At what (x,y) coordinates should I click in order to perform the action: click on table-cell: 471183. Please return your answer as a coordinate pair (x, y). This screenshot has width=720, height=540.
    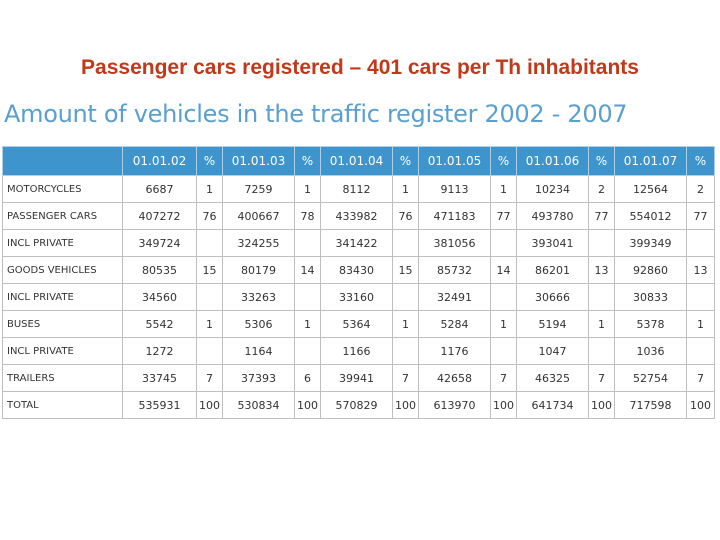
    Looking at the image, I should click on (454, 216).